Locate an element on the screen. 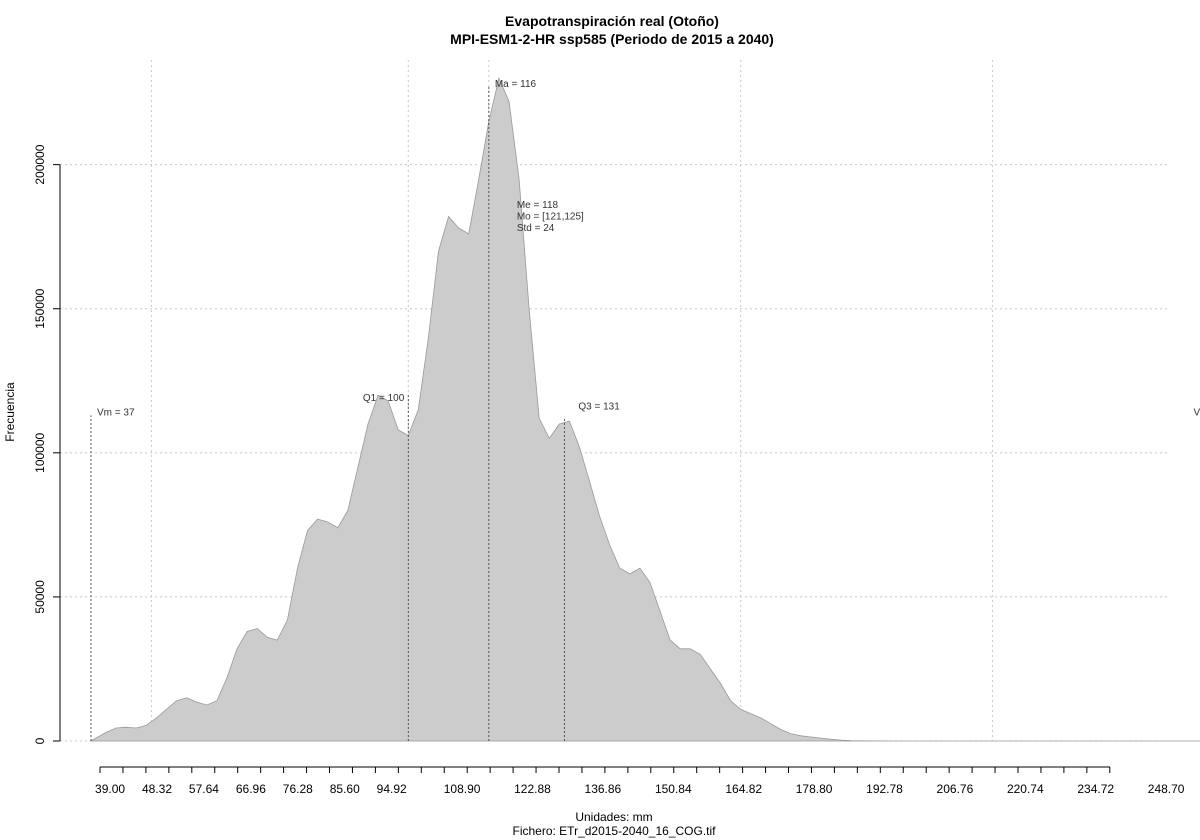  x-tick-label: 248.70 is located at coordinates (1166, 789).